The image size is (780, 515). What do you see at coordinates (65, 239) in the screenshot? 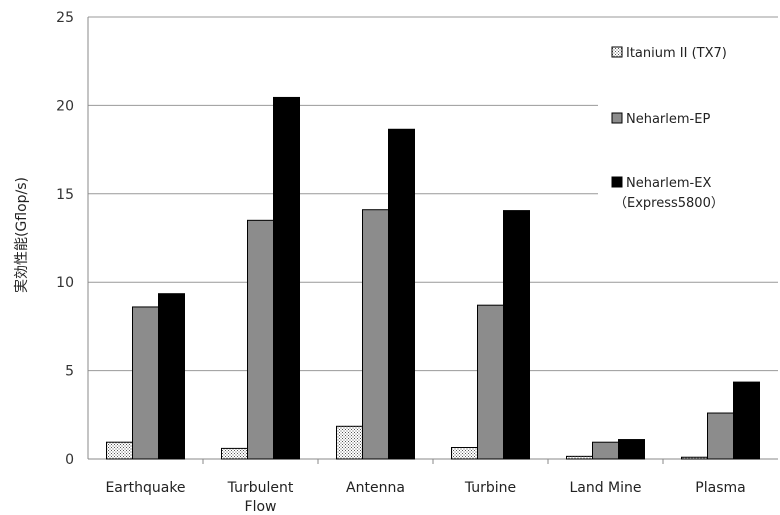
I see `y-tick-labels: 0 5 10 15 20 25` at bounding box center [65, 239].